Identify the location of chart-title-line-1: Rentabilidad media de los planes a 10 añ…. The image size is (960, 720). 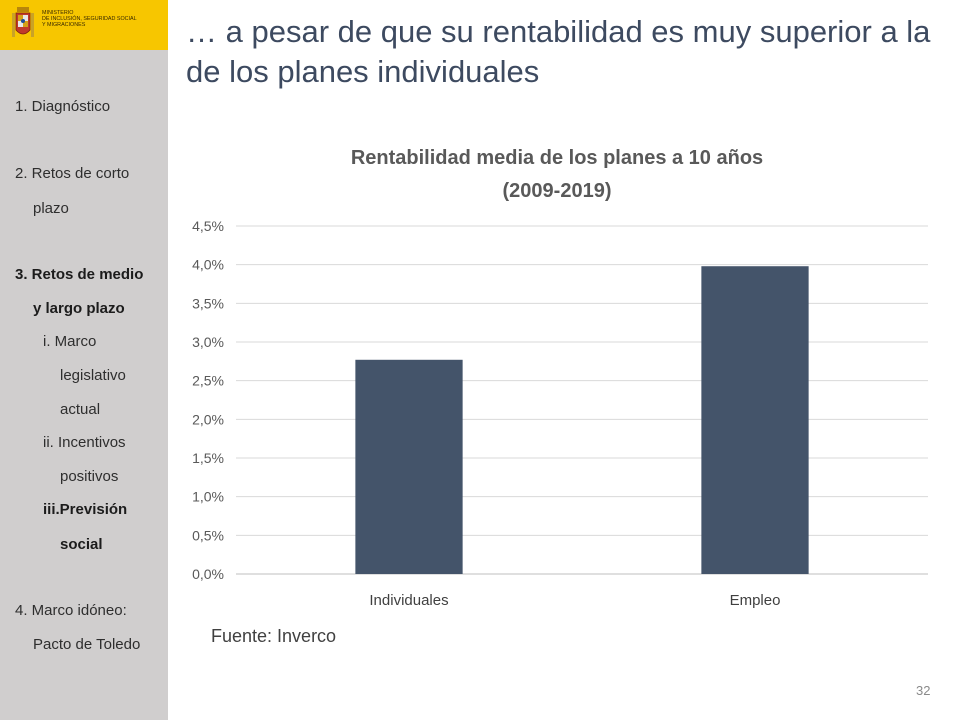
(557, 158).